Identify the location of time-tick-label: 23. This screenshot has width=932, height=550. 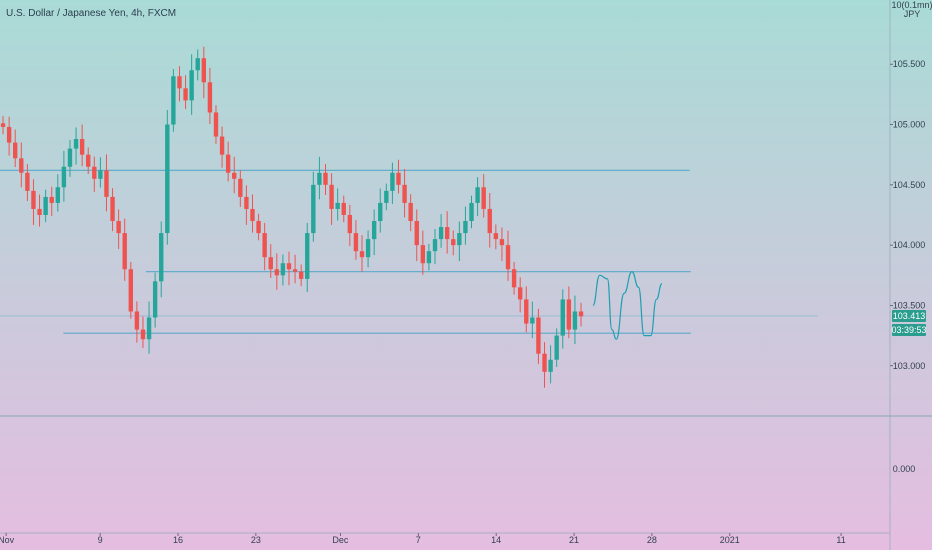
(256, 540).